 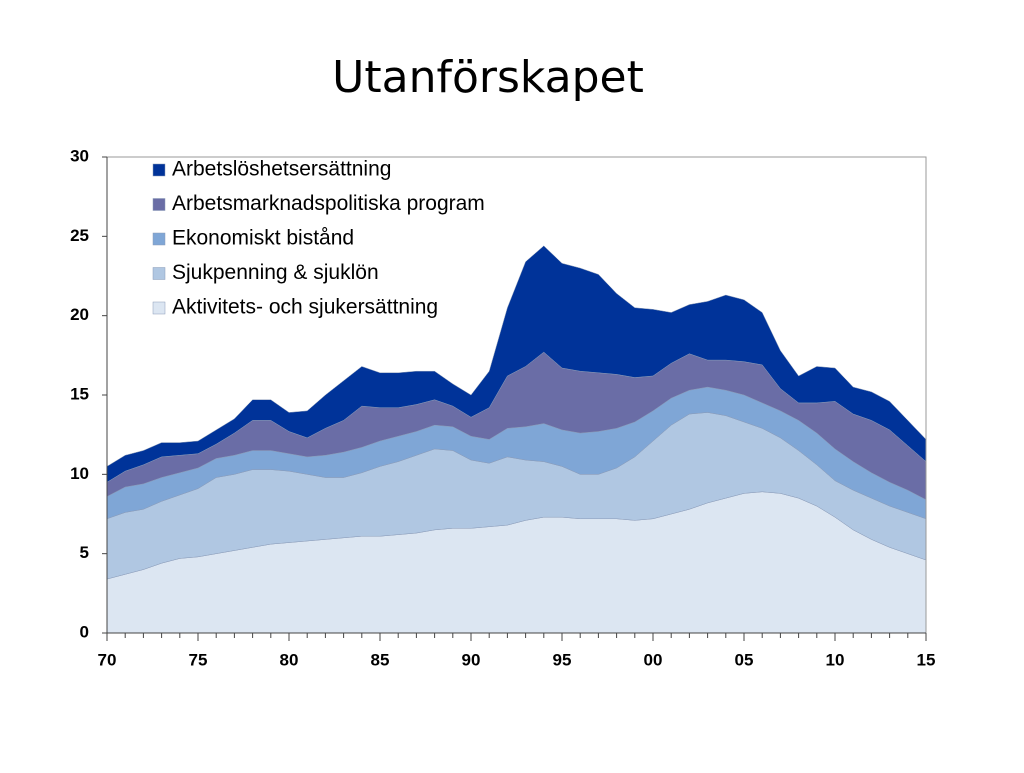 What do you see at coordinates (328, 203) in the screenshot?
I see `legend-label: Arbetsmarknadspolitiska program` at bounding box center [328, 203].